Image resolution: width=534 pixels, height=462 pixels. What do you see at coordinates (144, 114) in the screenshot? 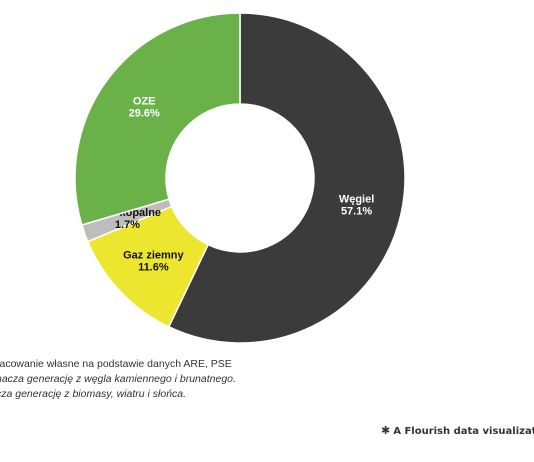
I see `slice-value-3: 29.6%` at bounding box center [144, 114].